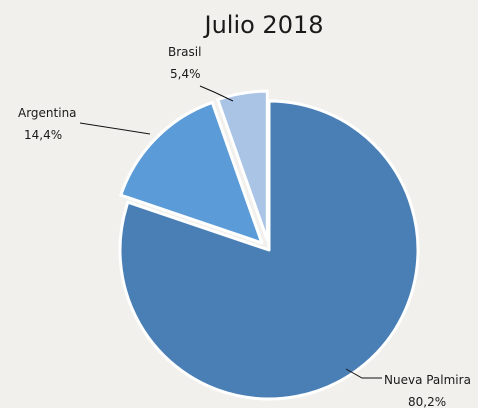 This screenshot has width=478, height=408. I want to click on slice-label-name: Brasil, so click(184, 52).